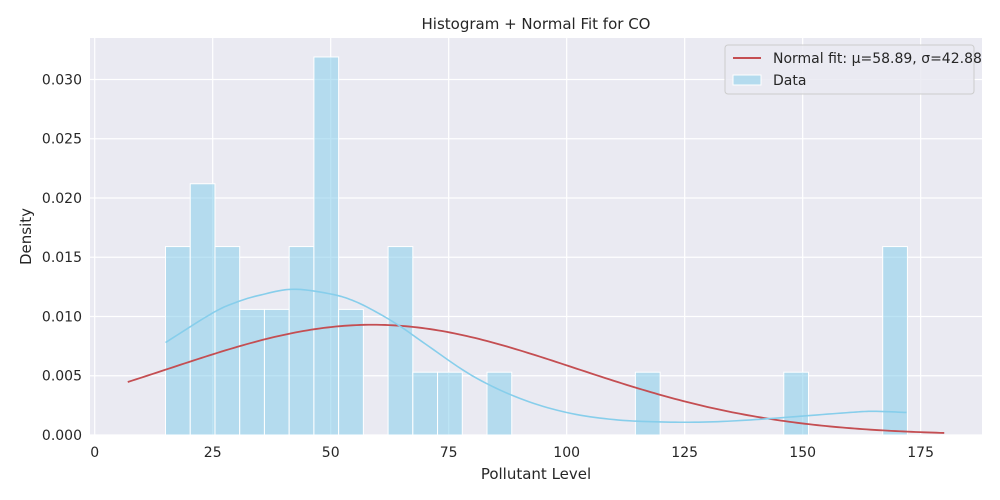  Describe the element at coordinates (684, 453) in the screenshot. I see `x-tick-label-5: 125` at that location.